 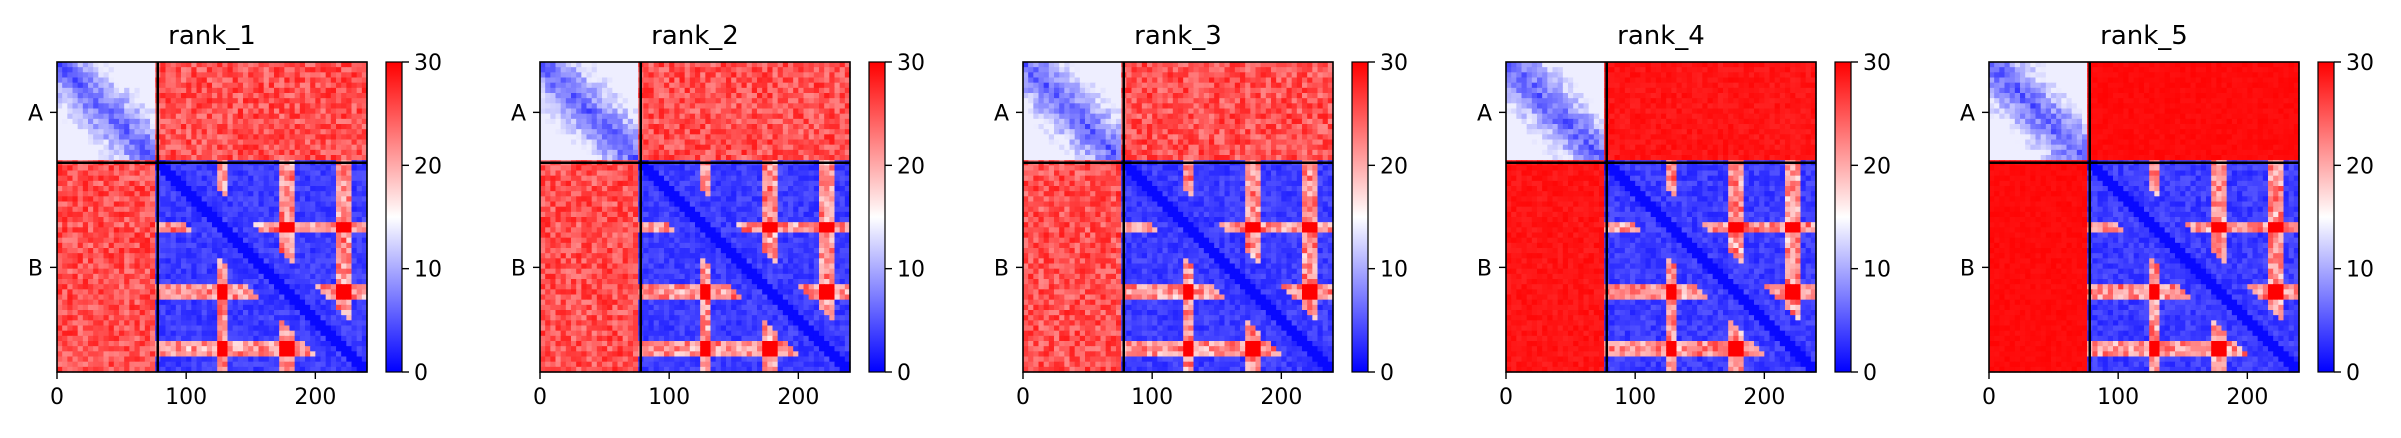 I want to click on panel-title: rank_5, so click(x=2144, y=36).